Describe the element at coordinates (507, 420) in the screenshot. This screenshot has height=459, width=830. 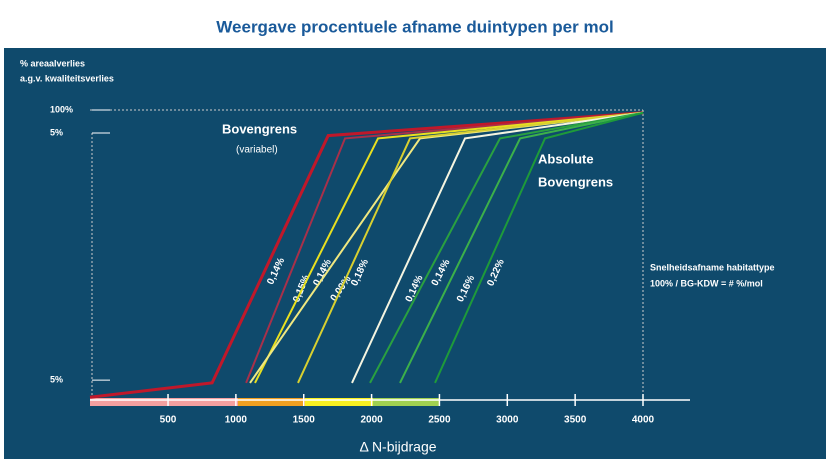
I see `x-tick-label: 3000` at that location.